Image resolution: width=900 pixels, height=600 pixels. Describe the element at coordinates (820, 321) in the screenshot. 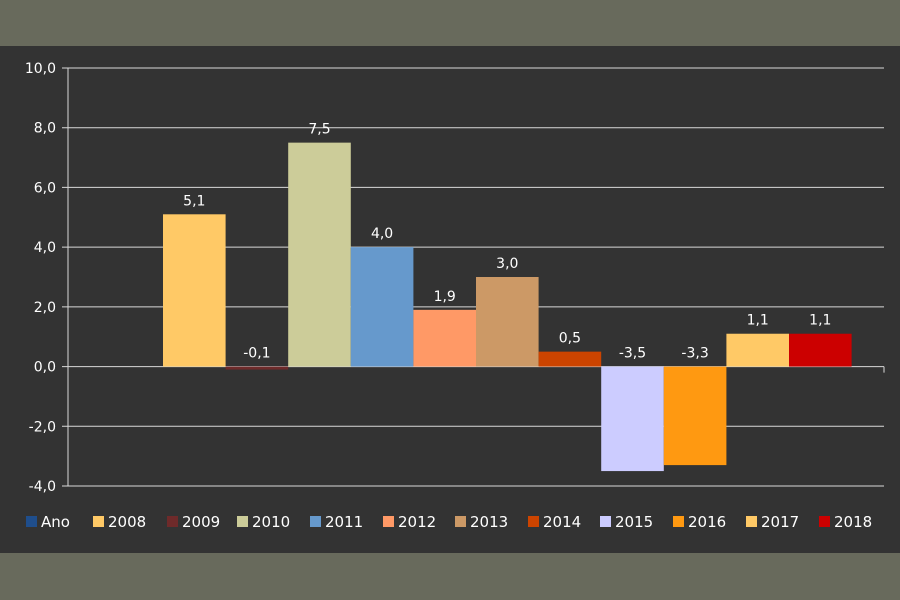

I see `data-label-2018: 1,1` at that location.